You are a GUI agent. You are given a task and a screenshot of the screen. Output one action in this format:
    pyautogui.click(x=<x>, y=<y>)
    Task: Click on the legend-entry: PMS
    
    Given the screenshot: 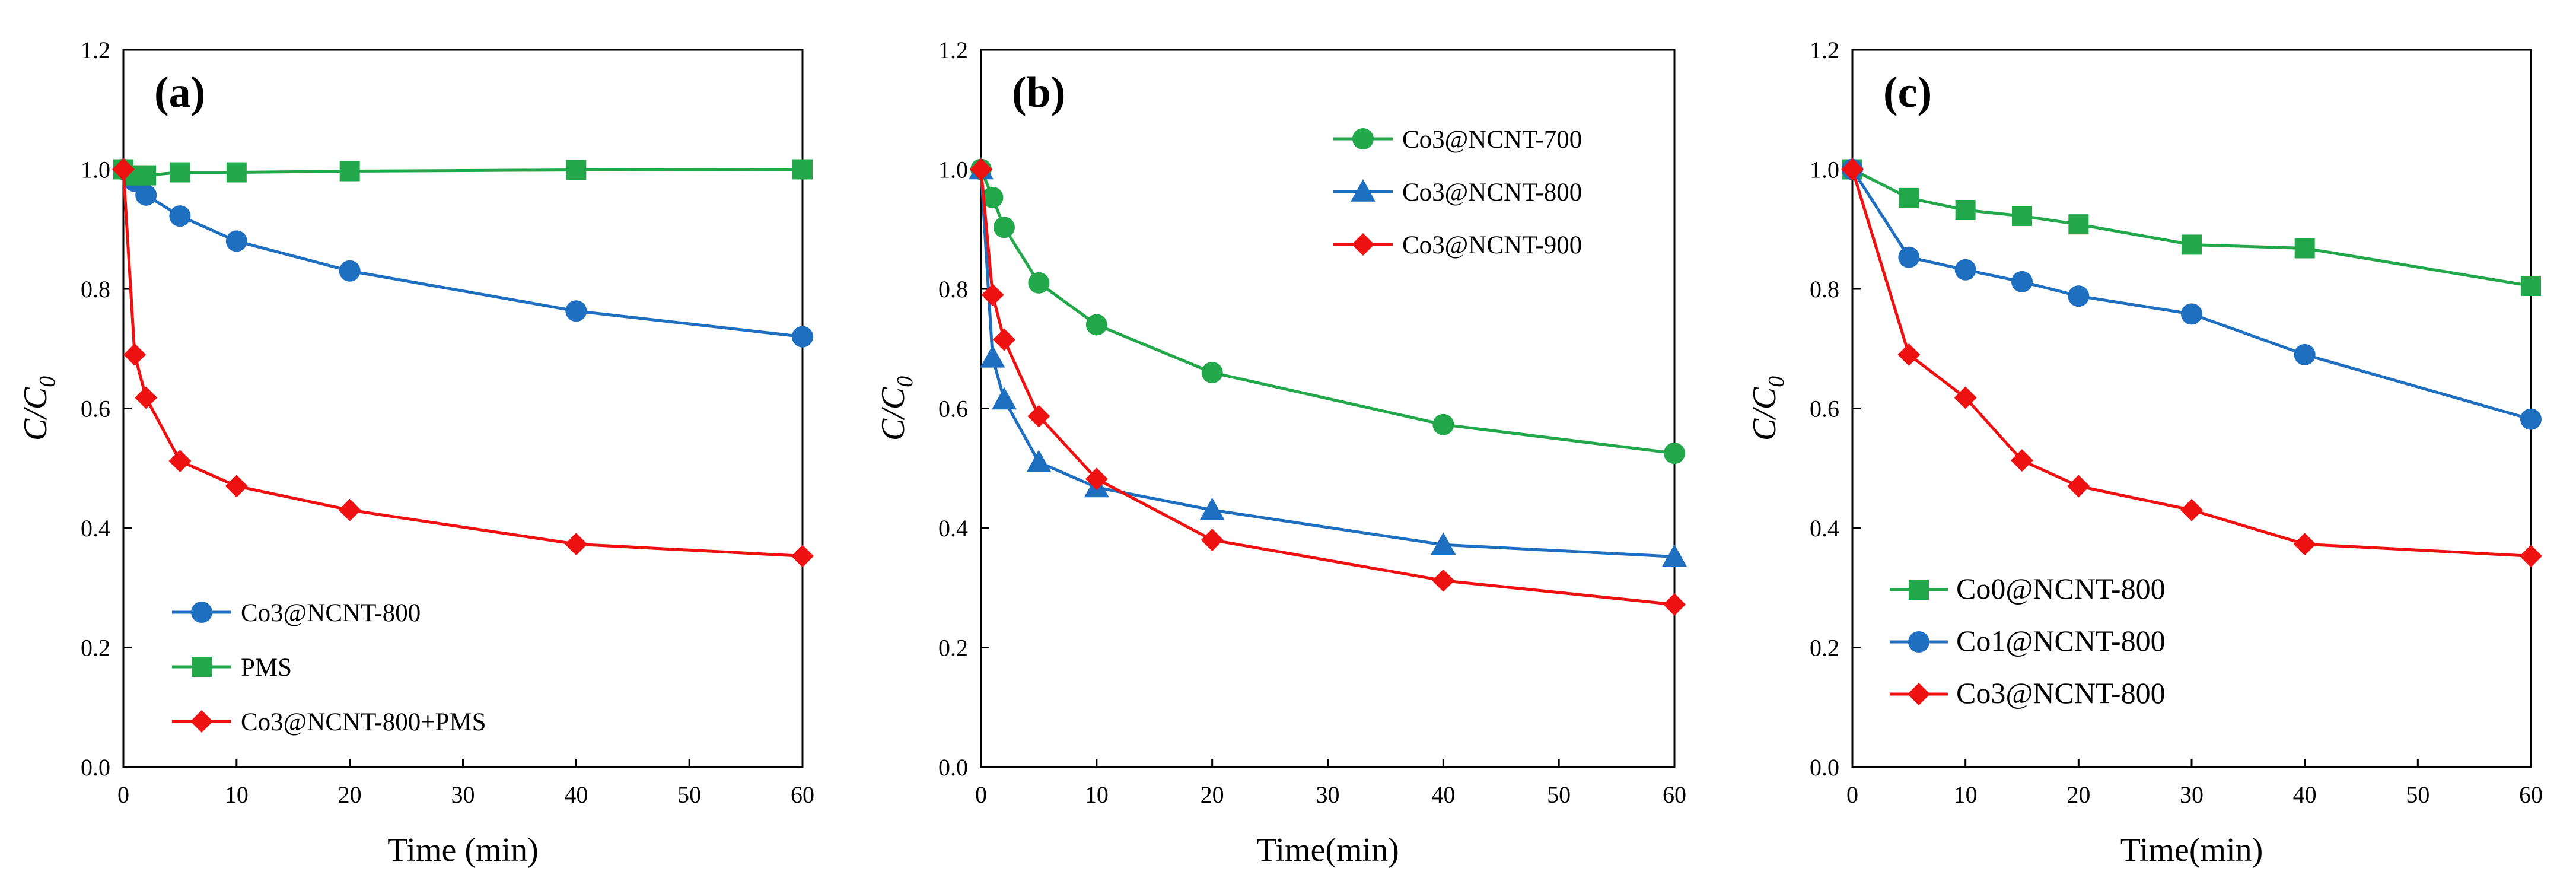 What is the action you would take?
    pyautogui.click(x=232, y=668)
    